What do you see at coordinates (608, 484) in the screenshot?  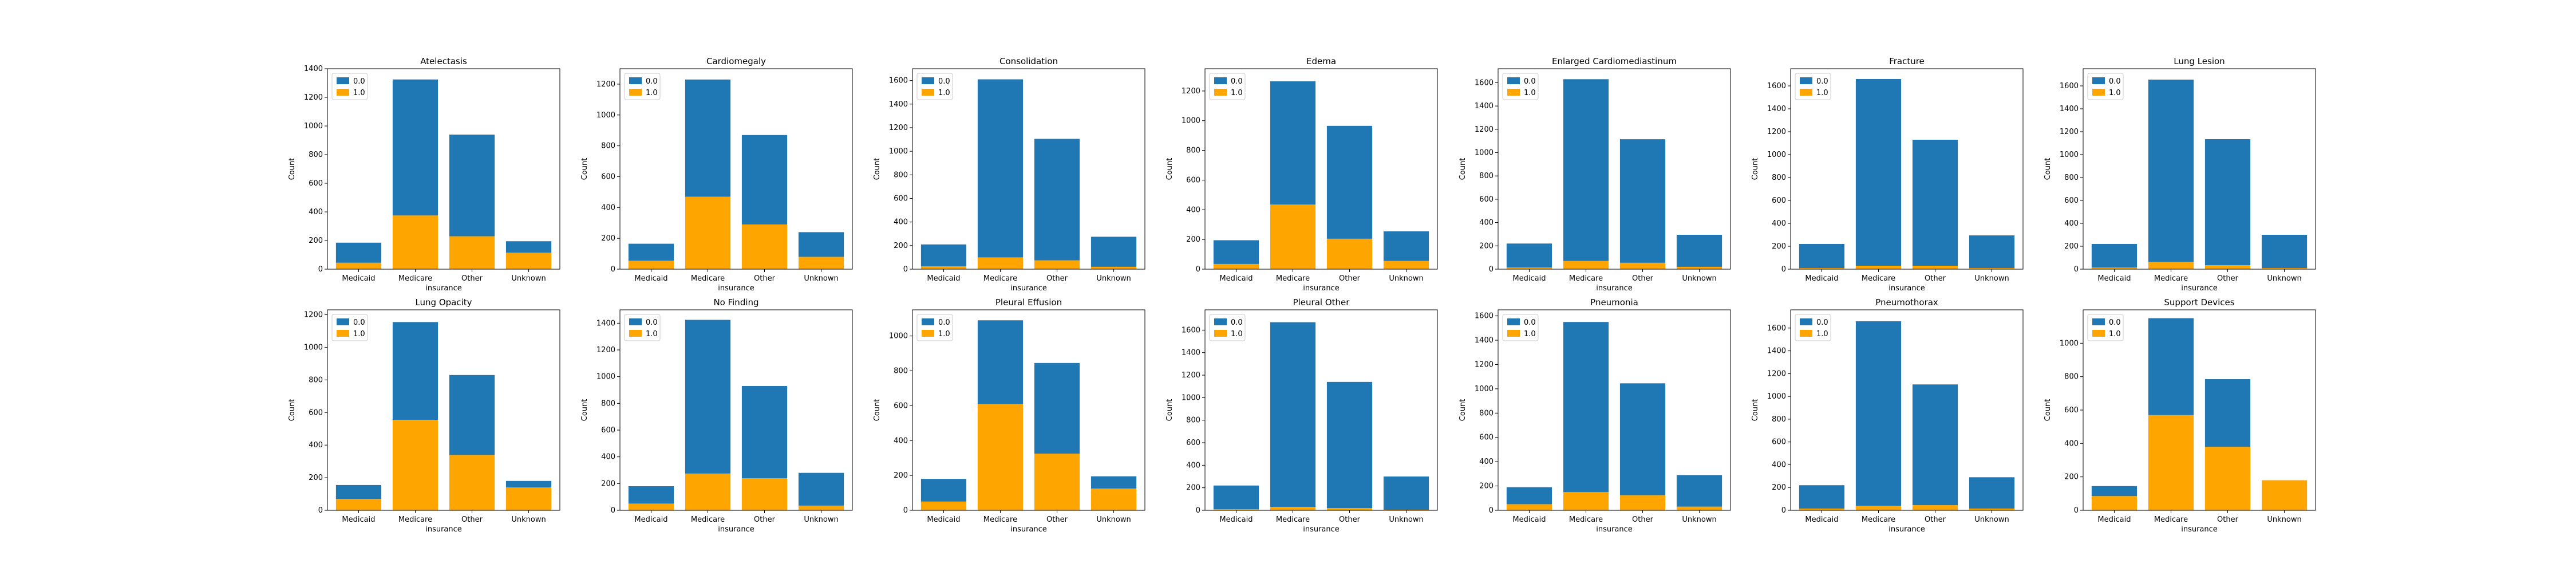 I see `y-tick-label: 200` at bounding box center [608, 484].